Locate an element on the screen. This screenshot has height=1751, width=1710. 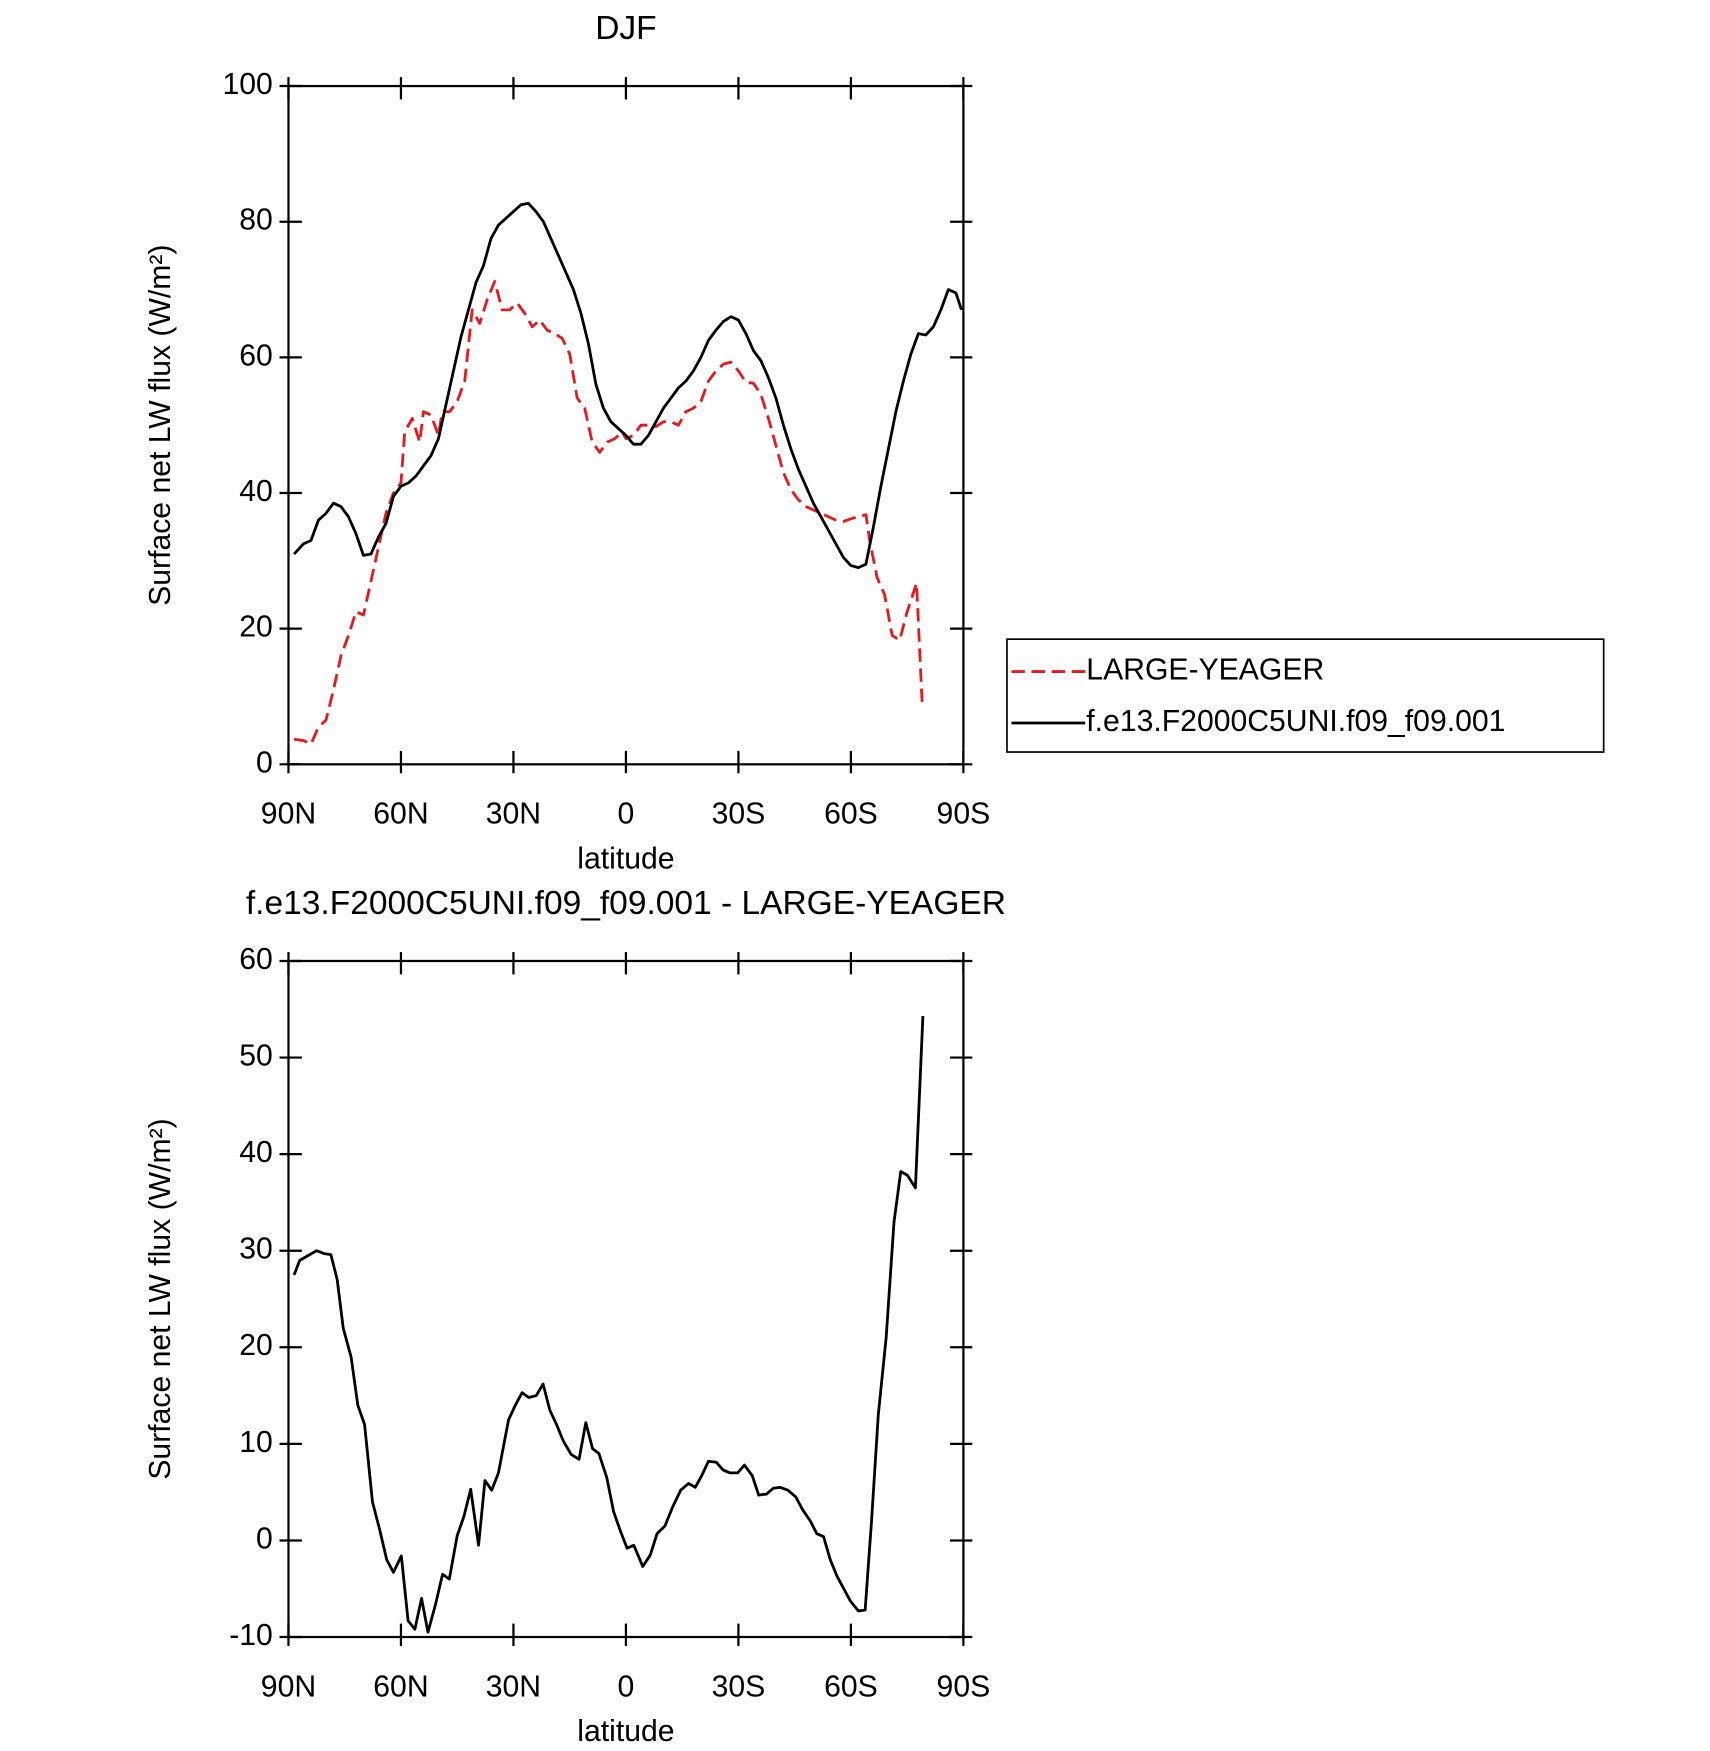
y-tick-label: 30 is located at coordinates (256, 1249).